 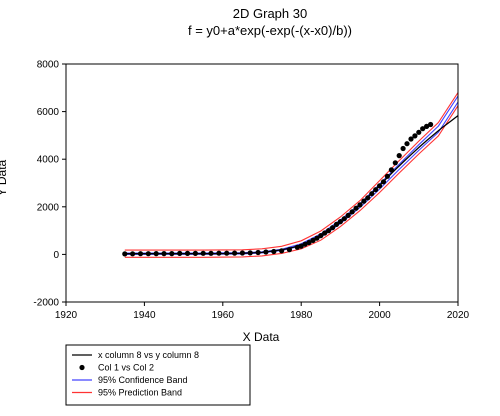 What do you see at coordinates (4, 177) in the screenshot?
I see `y-axis-label: Y Data` at bounding box center [4, 177].